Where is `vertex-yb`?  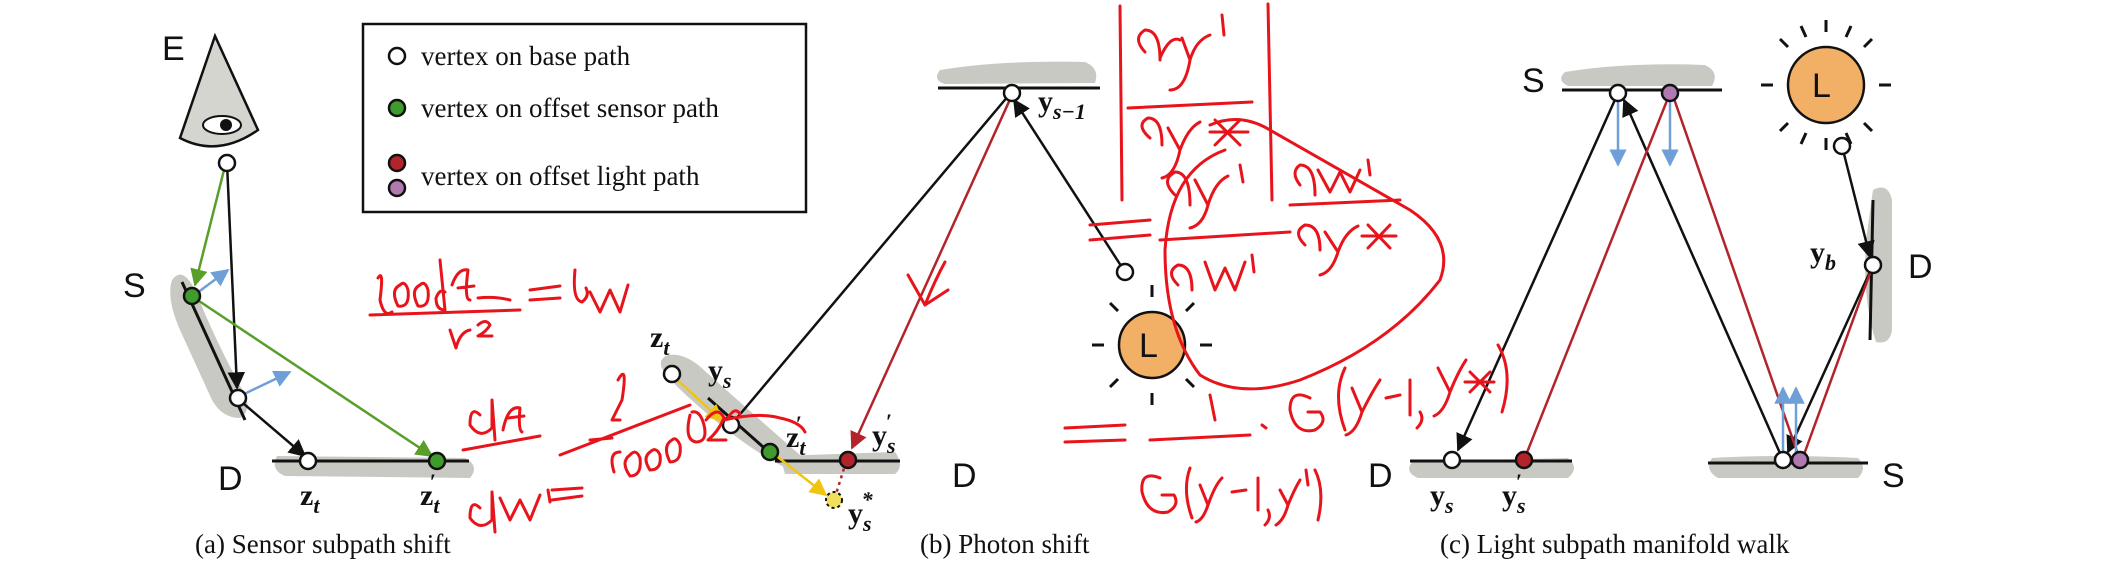 vertex-yb is located at coordinates (1873, 265).